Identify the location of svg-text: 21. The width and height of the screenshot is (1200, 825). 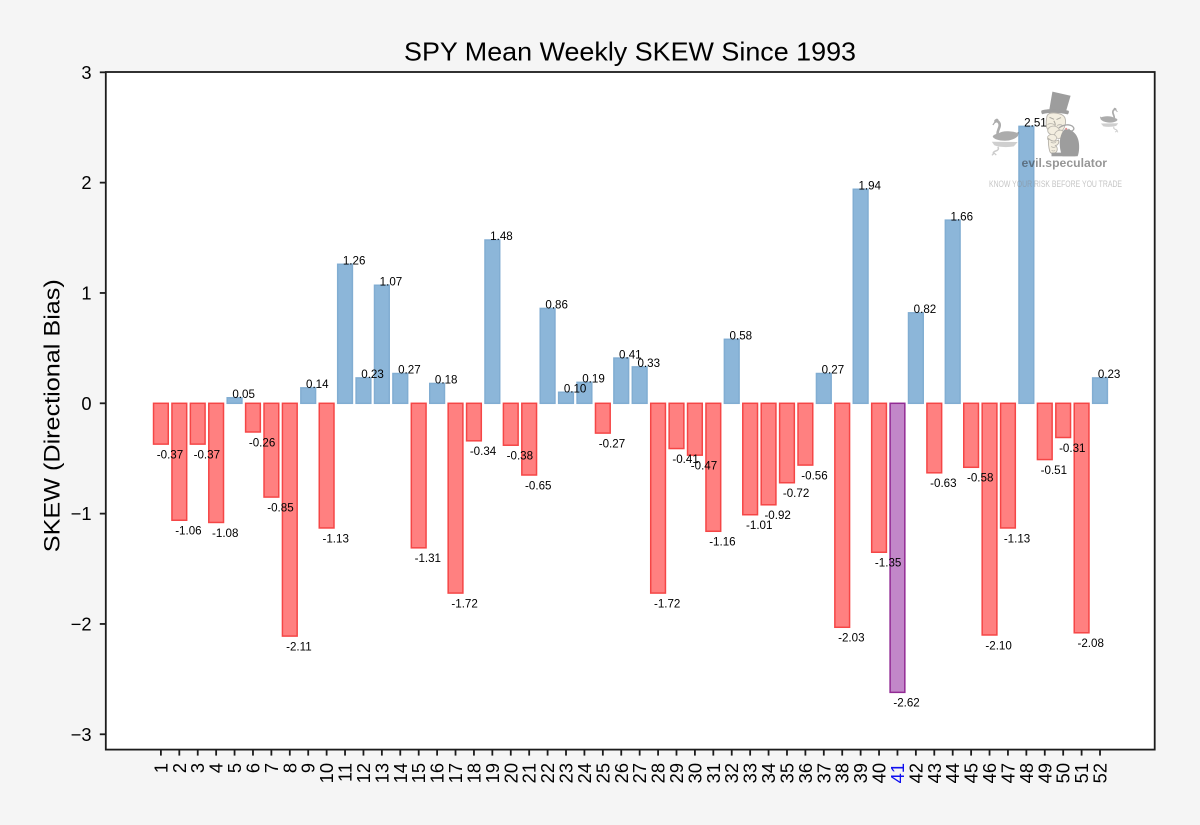
(529, 773).